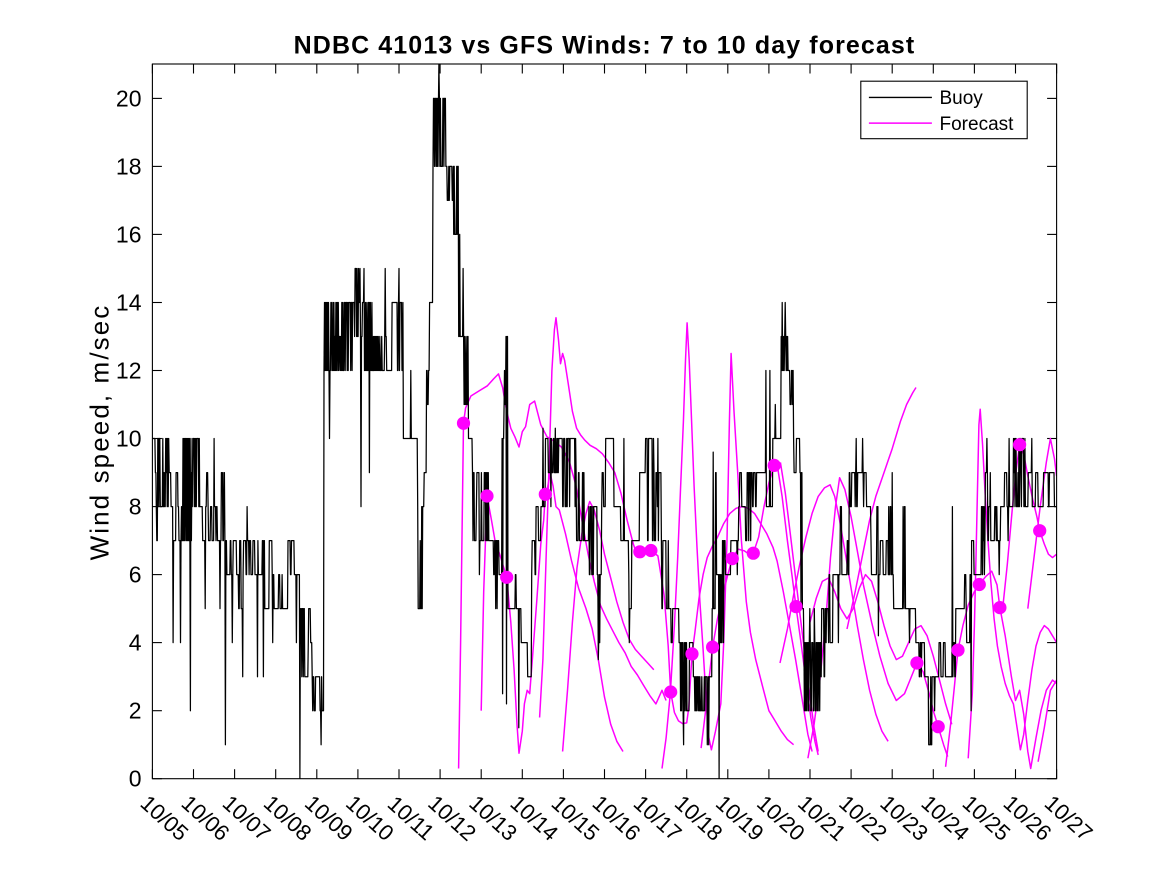 The height and width of the screenshot is (875, 1167). What do you see at coordinates (129, 371) in the screenshot?
I see `svg-text: 12` at bounding box center [129, 371].